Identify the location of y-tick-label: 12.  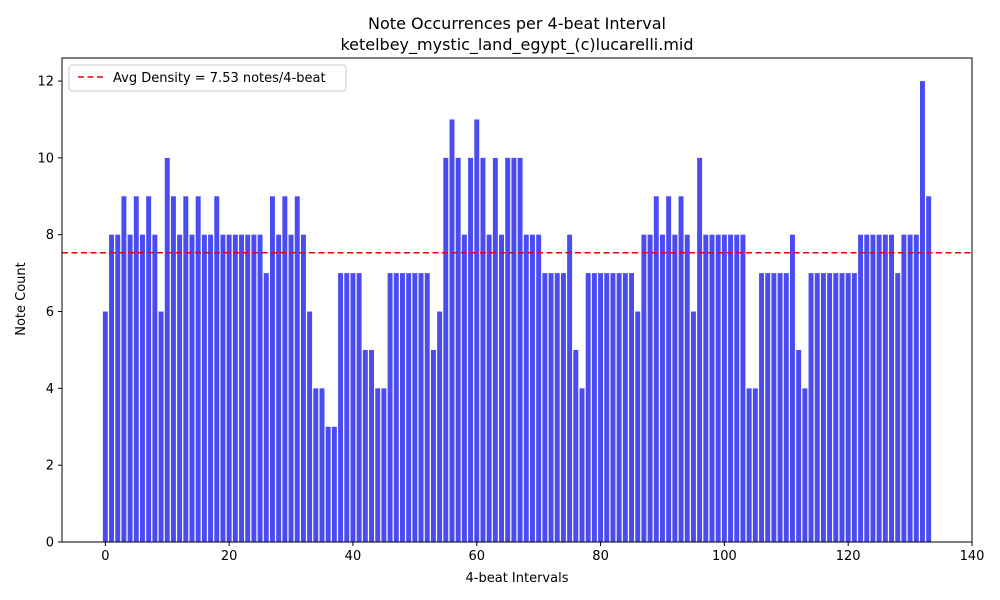
(45, 82).